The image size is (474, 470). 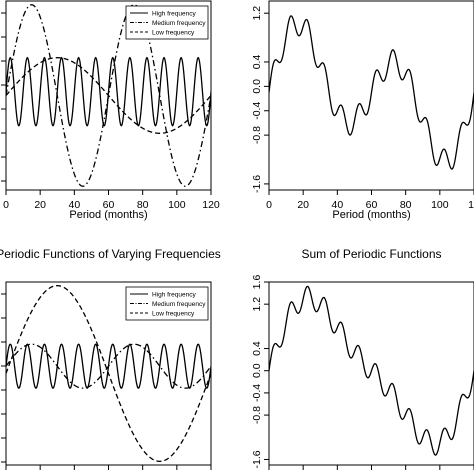 What do you see at coordinates (471, 205) in the screenshot?
I see `x-tick-label: 12` at bounding box center [471, 205].